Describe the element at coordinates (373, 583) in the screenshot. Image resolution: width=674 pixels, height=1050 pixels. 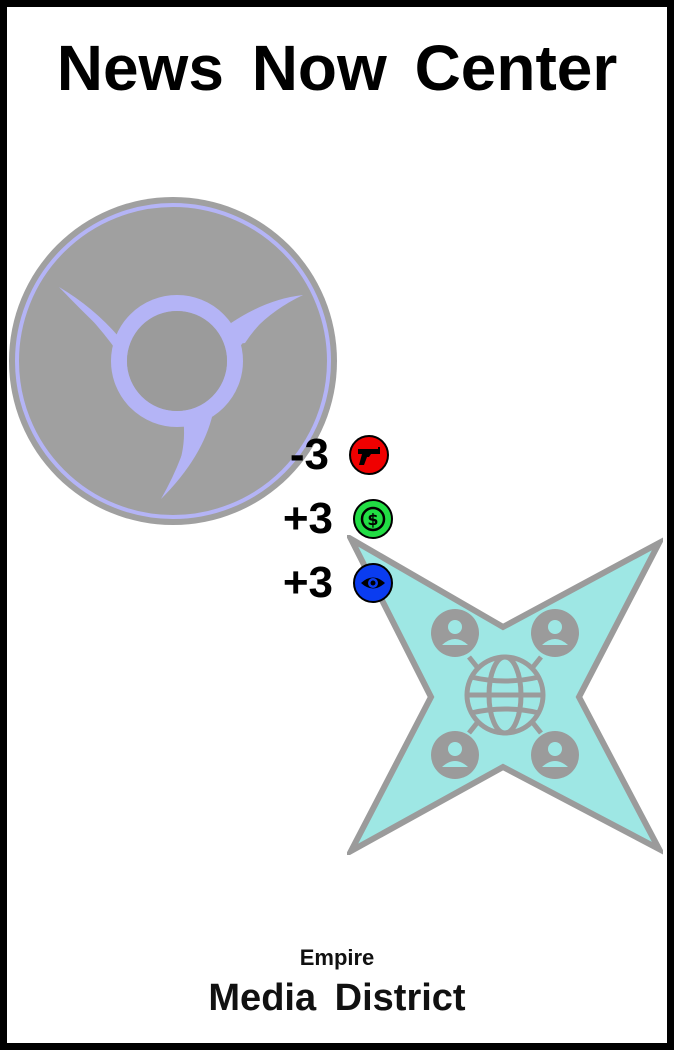
I see `eye-icon` at that location.